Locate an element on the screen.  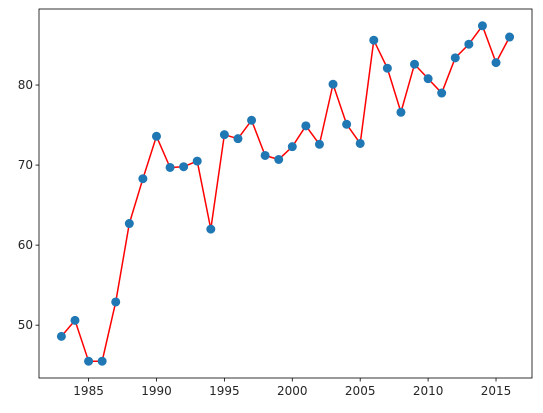
x-tick-label: 1995 is located at coordinates (224, 391).